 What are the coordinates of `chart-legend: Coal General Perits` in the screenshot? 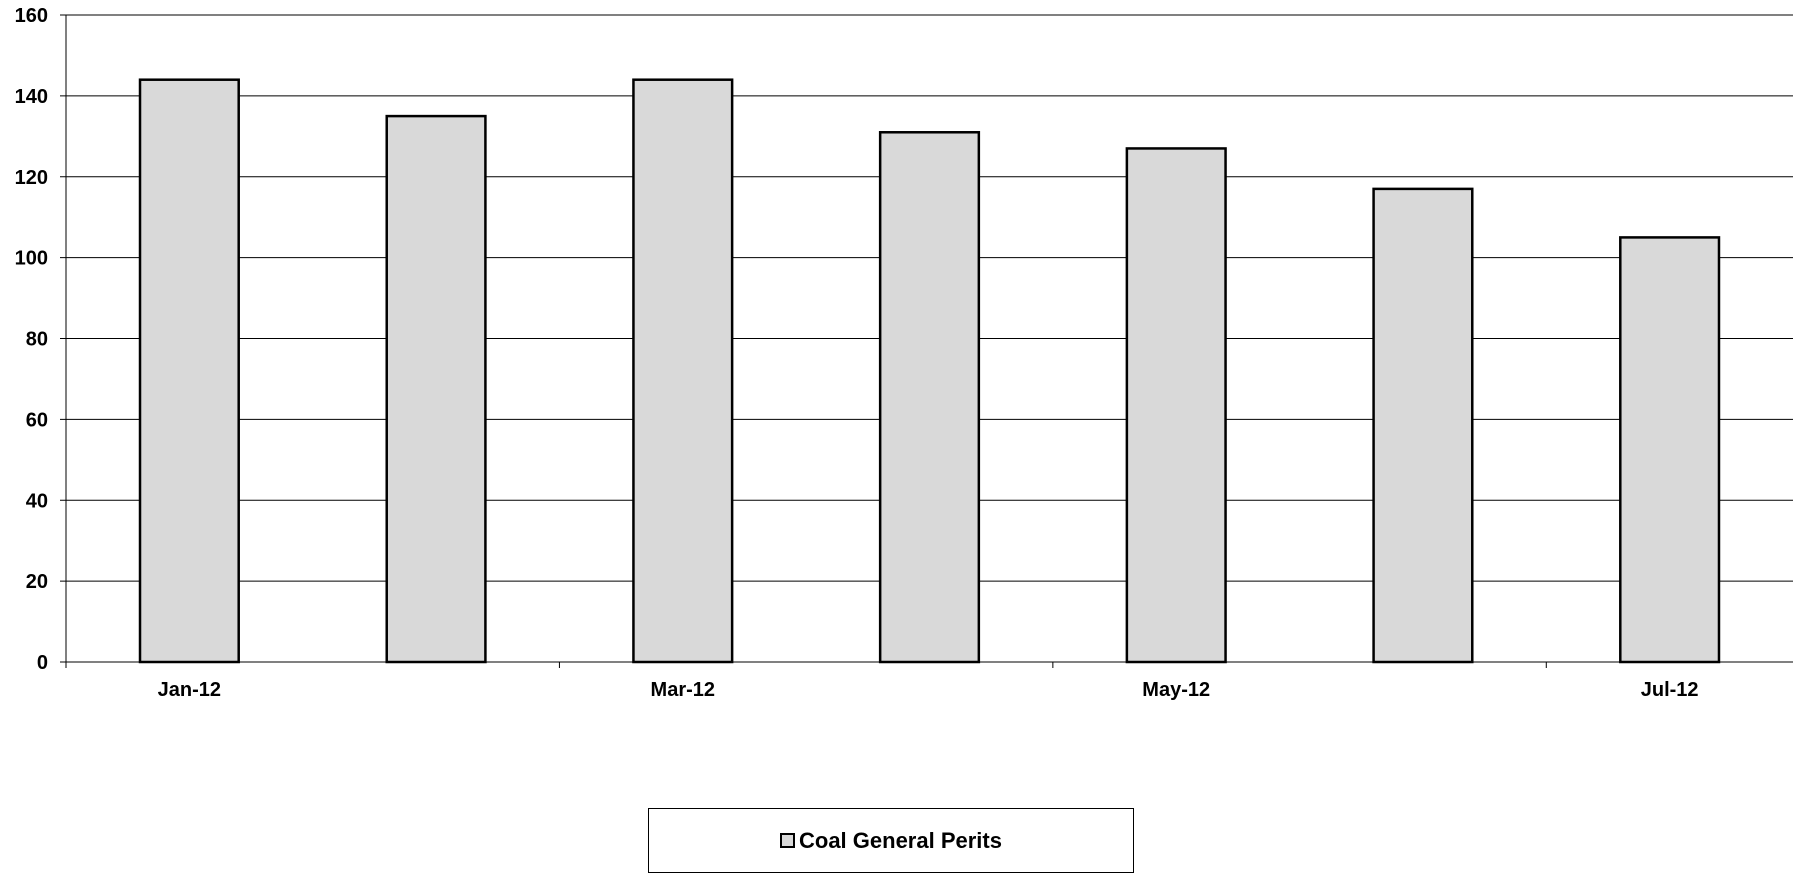 It's located at (891, 840).